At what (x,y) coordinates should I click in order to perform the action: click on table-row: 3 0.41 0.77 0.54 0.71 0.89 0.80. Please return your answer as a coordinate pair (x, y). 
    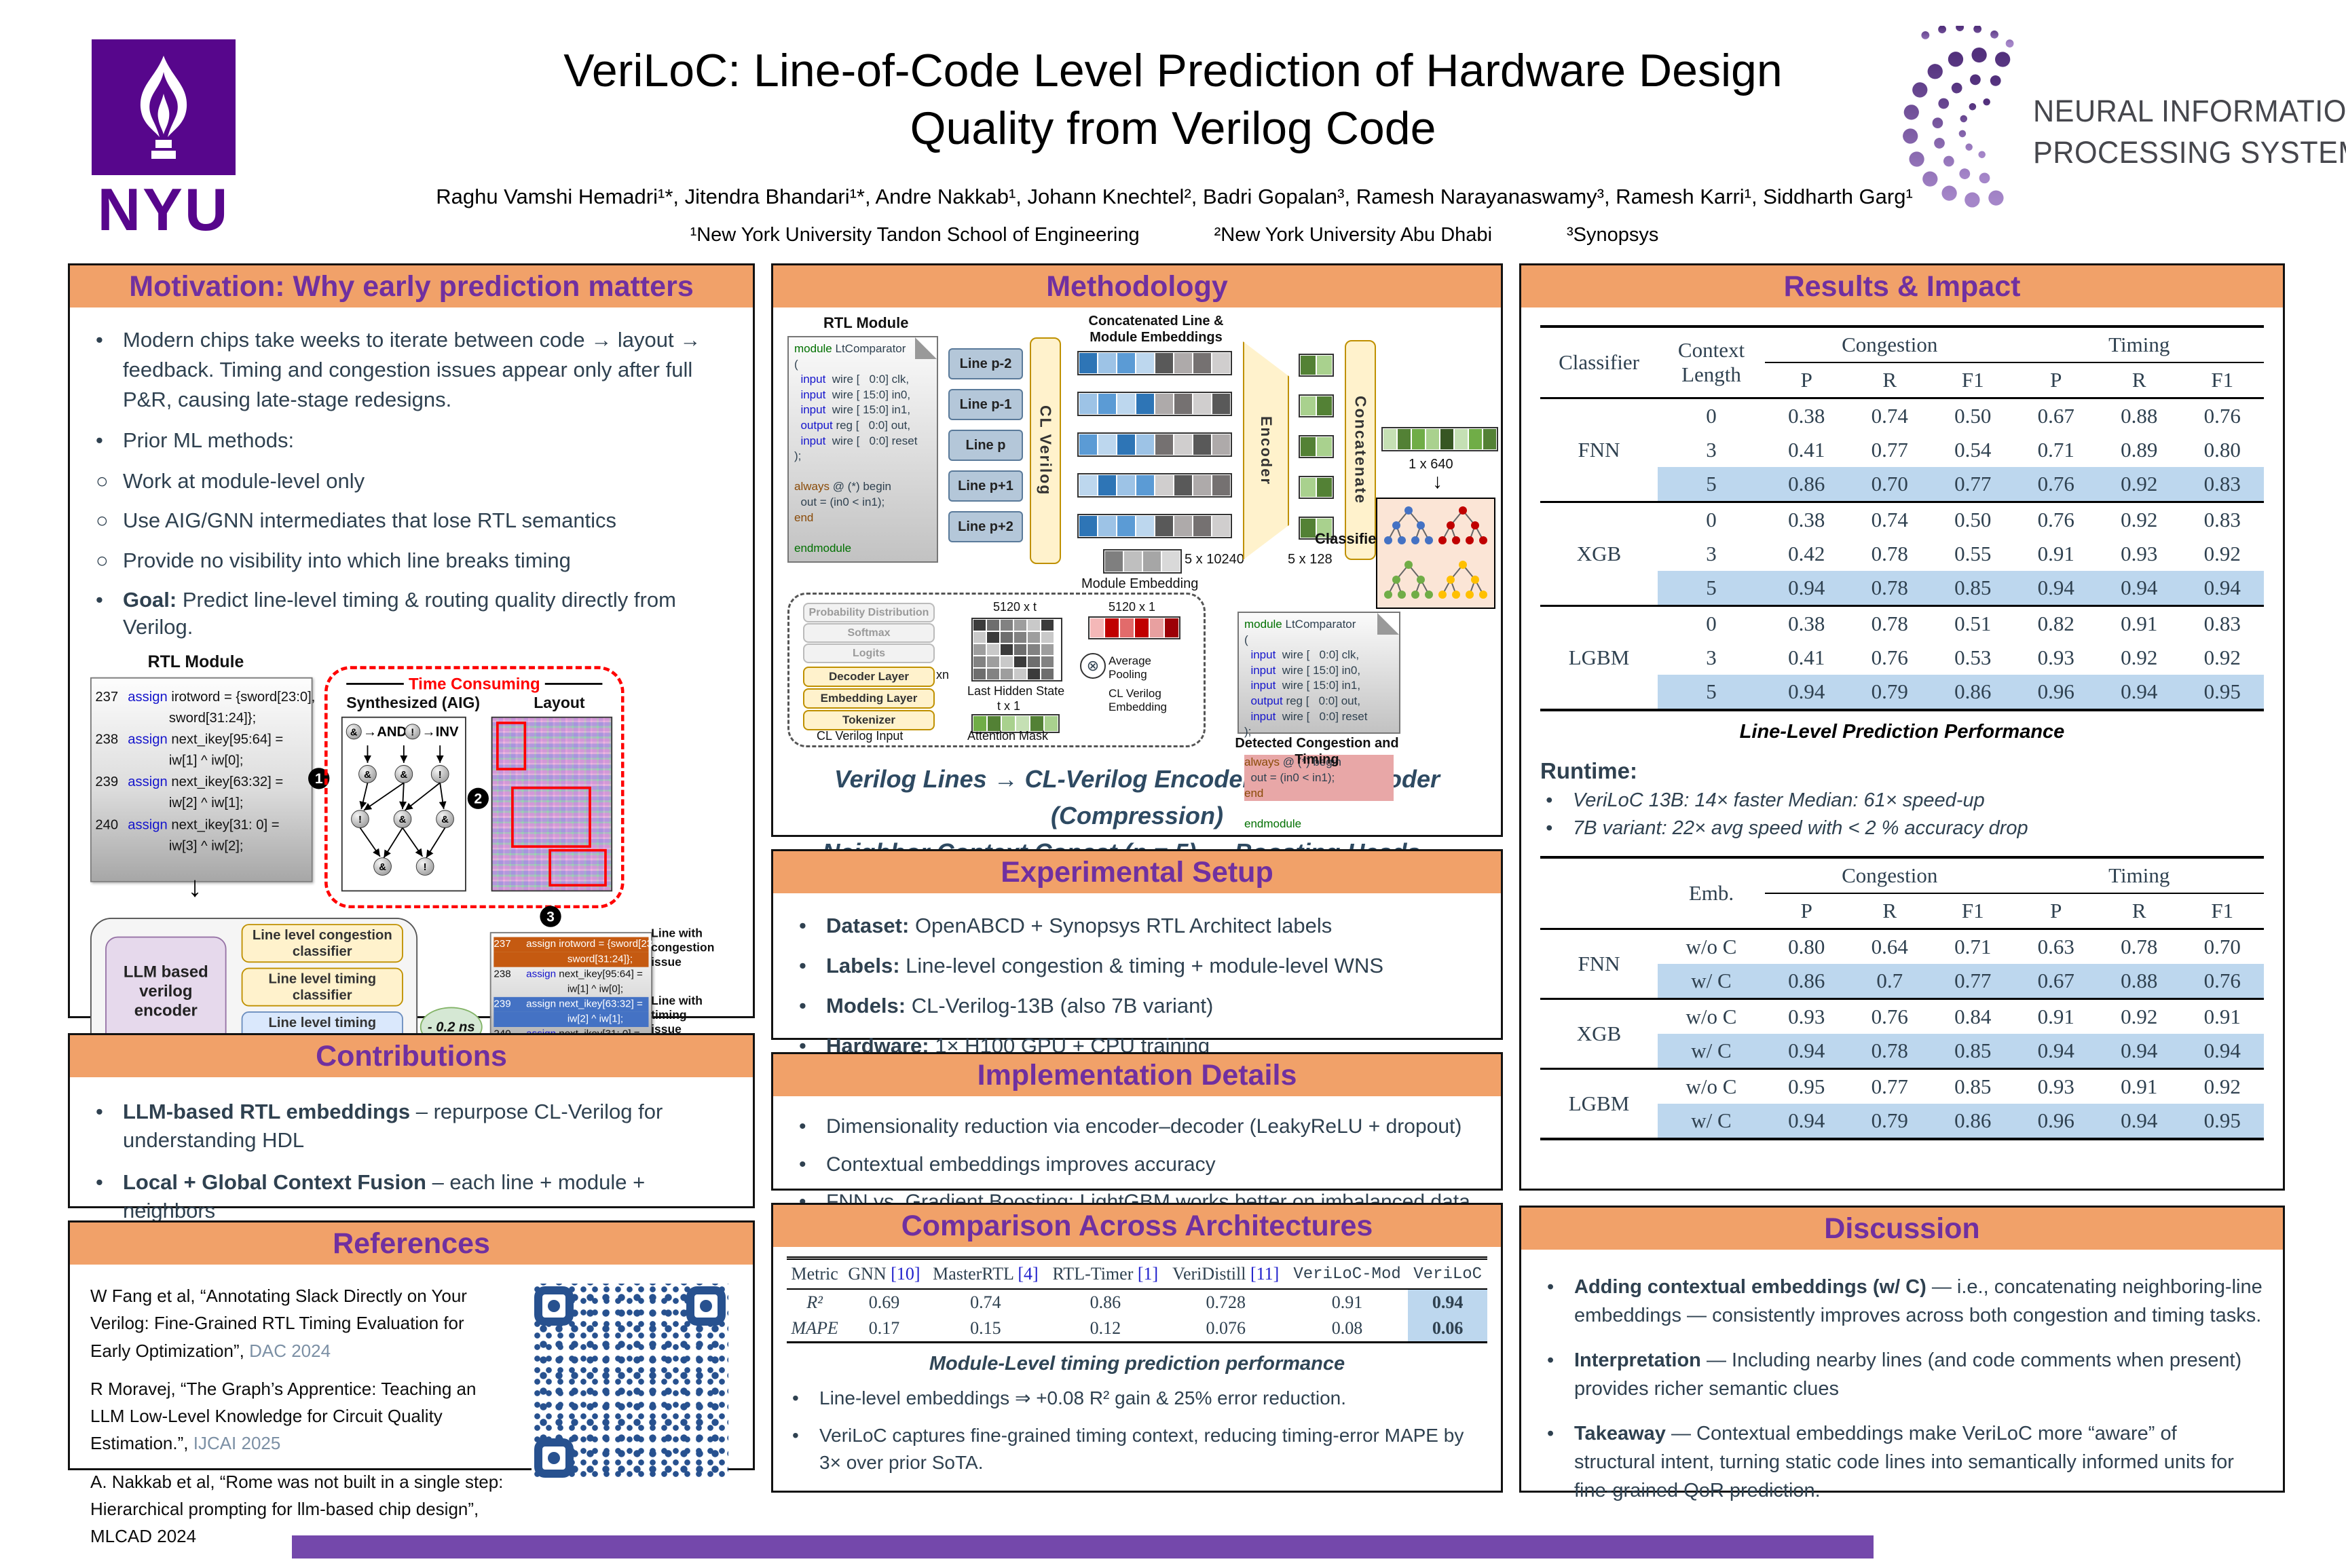
    Looking at the image, I should click on (1973, 450).